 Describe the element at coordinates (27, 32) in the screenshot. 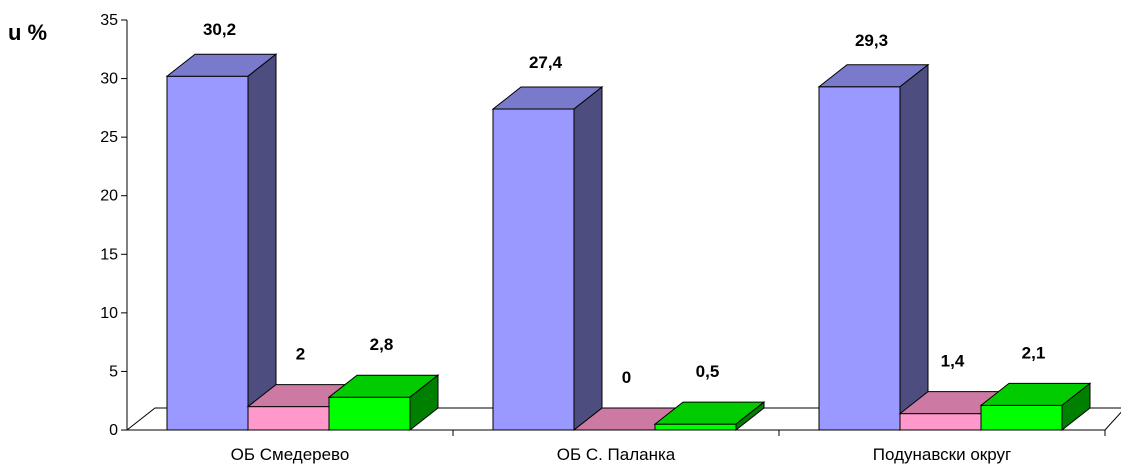

I see `y-axis-label: u %` at that location.